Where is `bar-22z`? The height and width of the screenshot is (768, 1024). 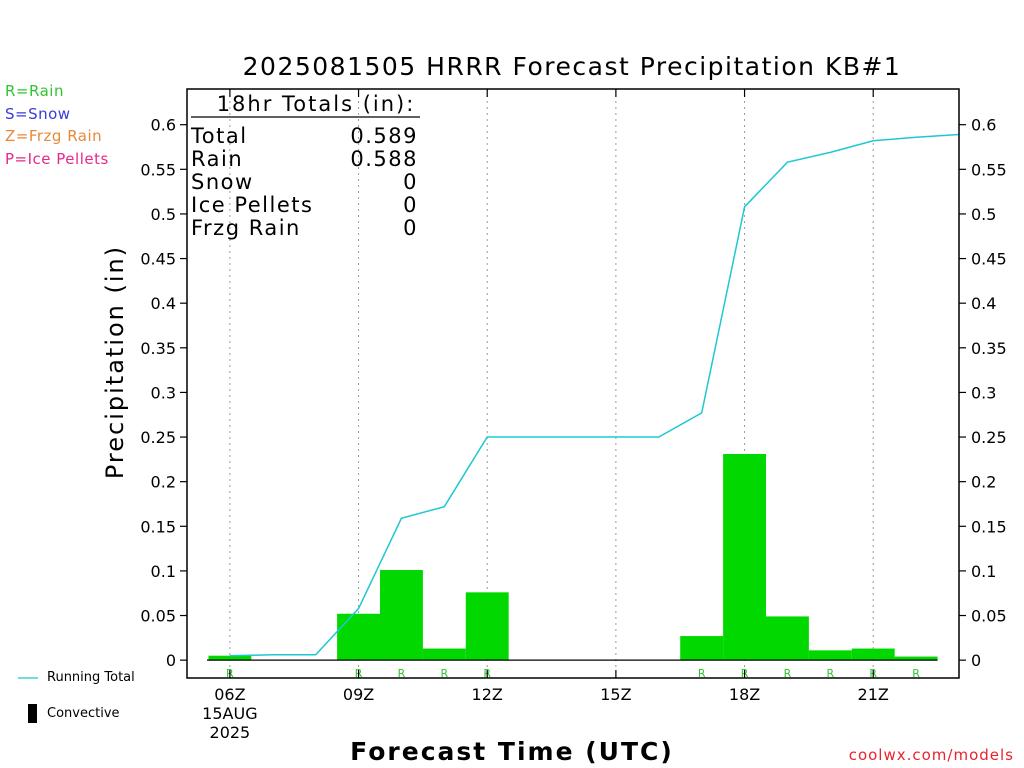 bar-22z is located at coordinates (916, 658).